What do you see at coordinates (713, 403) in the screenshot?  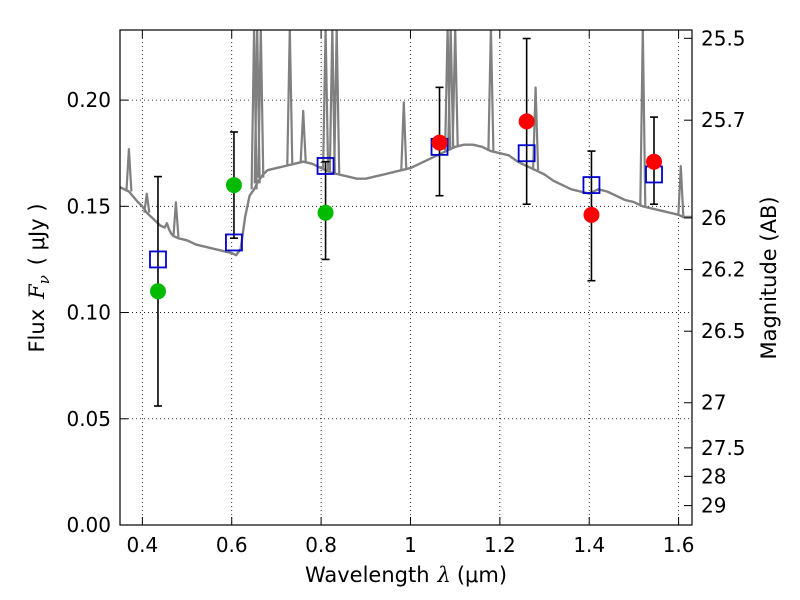 I see `y2-tick-label: 27` at bounding box center [713, 403].